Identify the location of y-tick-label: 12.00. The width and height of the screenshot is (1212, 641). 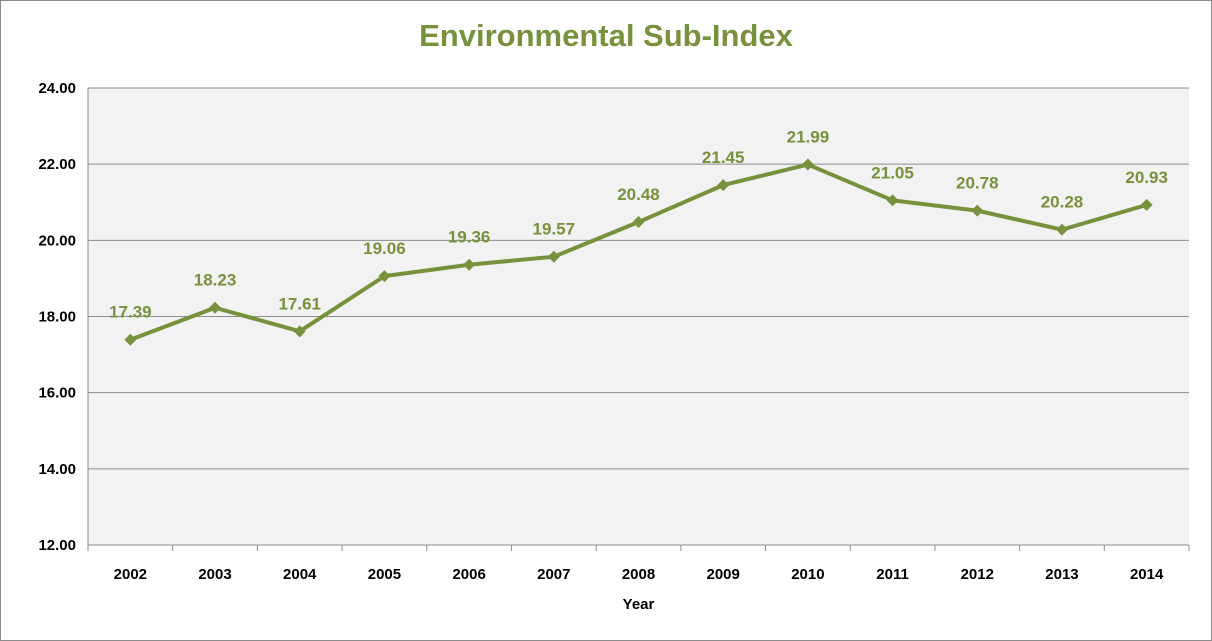
(57, 545).